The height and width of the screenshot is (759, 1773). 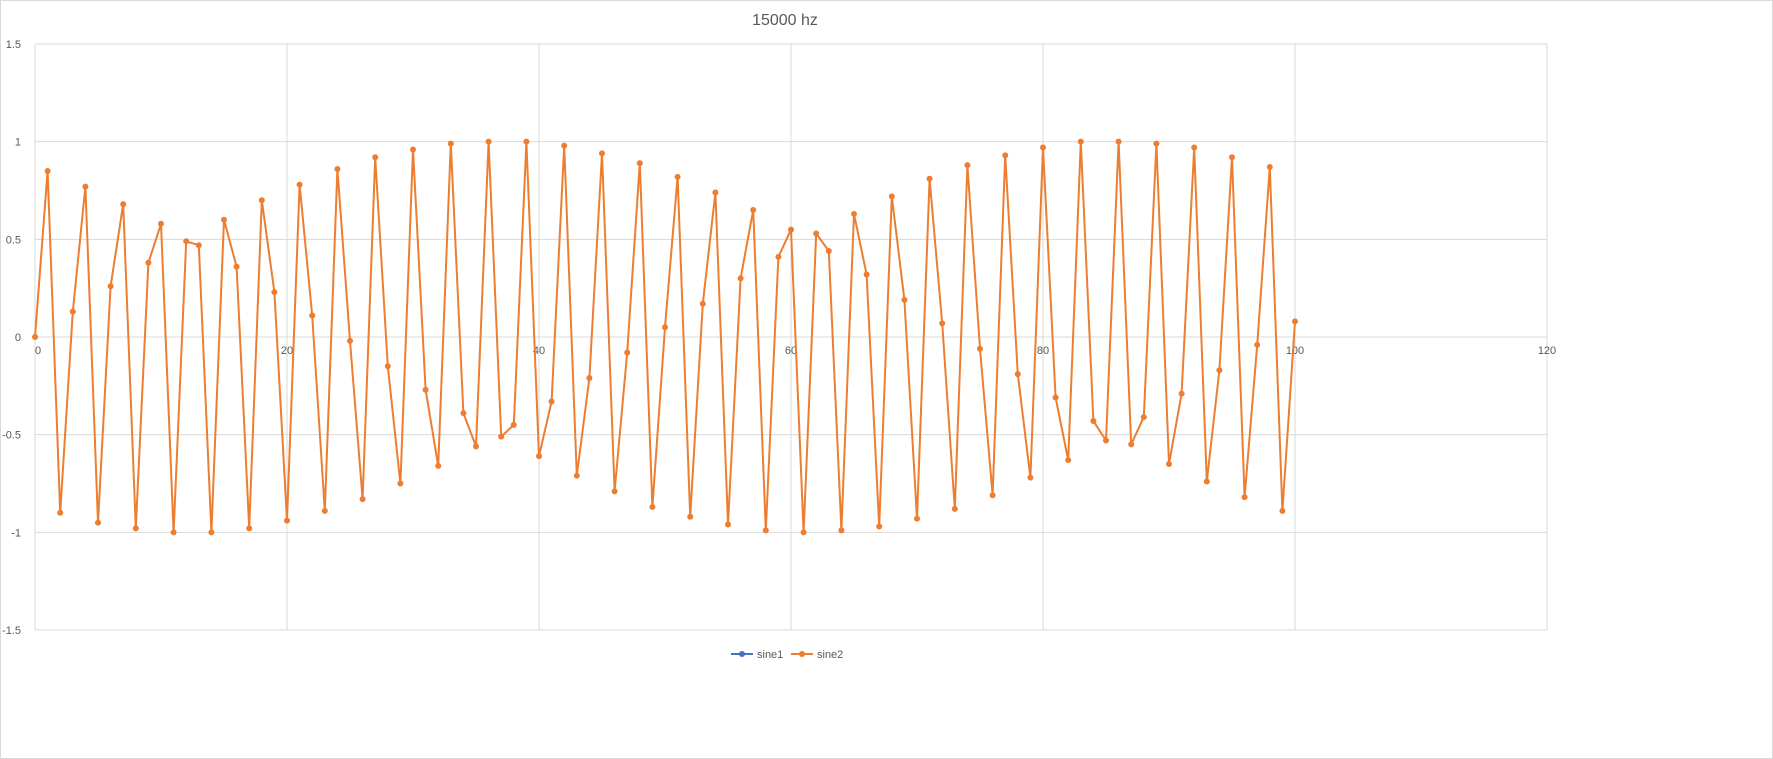 What do you see at coordinates (787, 655) in the screenshot?
I see `legend: sine1 sine2` at bounding box center [787, 655].